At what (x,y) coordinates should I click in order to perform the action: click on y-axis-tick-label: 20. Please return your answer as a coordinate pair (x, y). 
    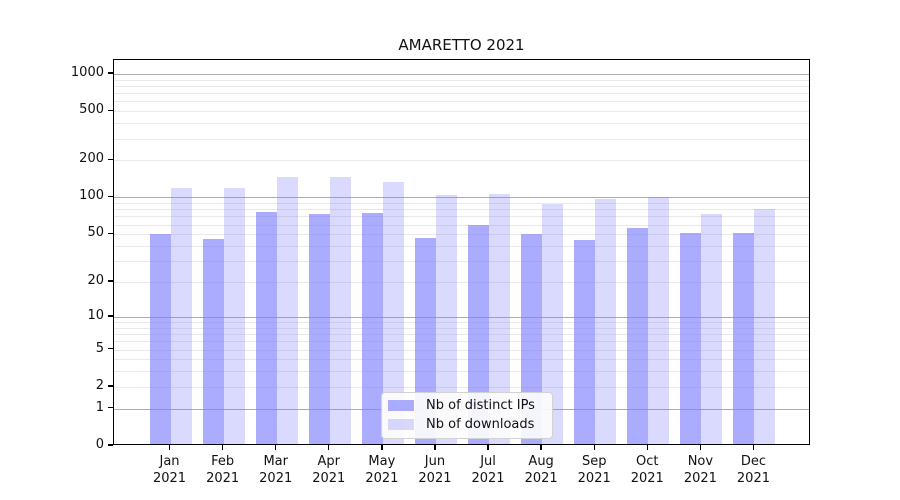
    Looking at the image, I should click on (95, 281).